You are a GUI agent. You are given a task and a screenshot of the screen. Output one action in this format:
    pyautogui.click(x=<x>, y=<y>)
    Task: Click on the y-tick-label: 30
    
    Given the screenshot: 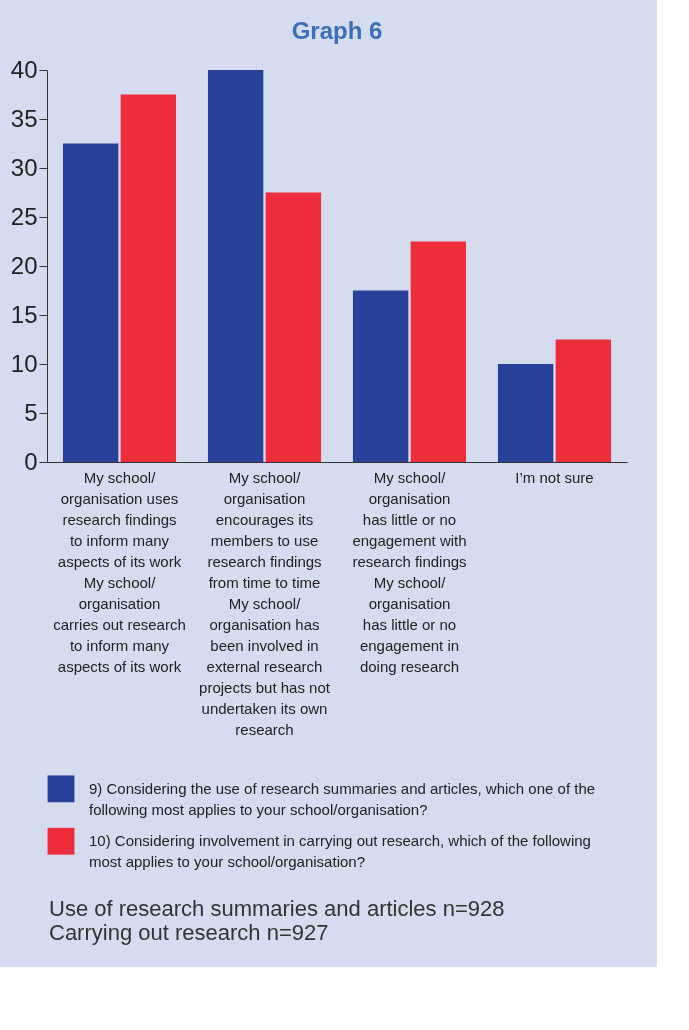 What is the action you would take?
    pyautogui.click(x=24, y=167)
    